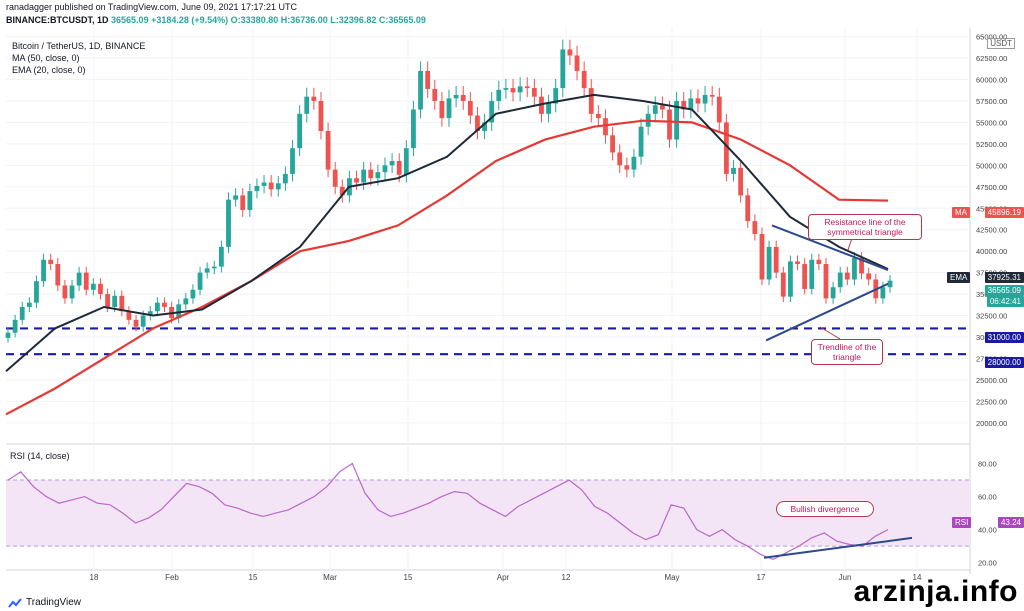  I want to click on watermark: arzinja.info, so click(935, 591).